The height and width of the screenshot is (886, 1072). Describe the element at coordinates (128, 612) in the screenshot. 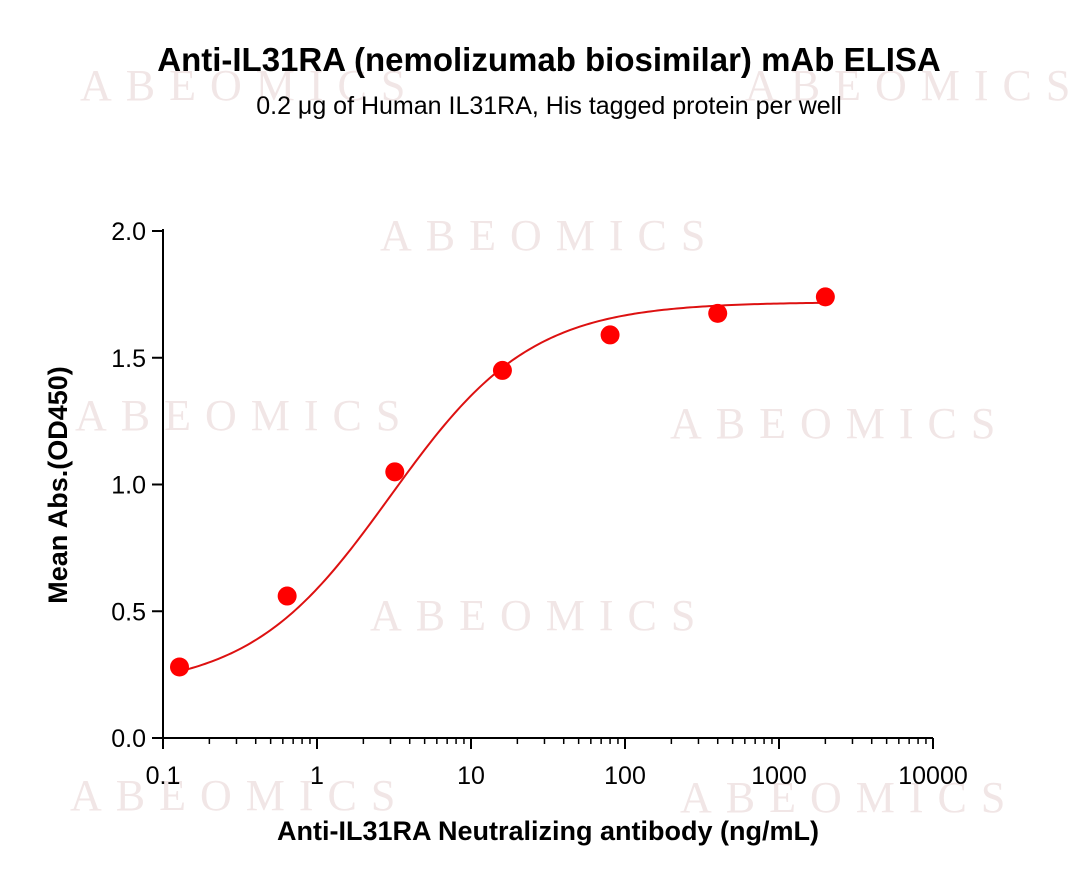

I see `y-tick-label: 0.5` at that location.